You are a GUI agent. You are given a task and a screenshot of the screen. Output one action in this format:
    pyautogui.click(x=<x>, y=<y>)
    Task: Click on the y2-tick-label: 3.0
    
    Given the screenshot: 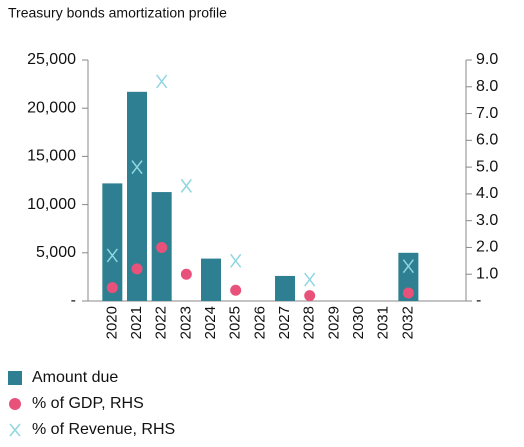 What is the action you would take?
    pyautogui.click(x=487, y=220)
    